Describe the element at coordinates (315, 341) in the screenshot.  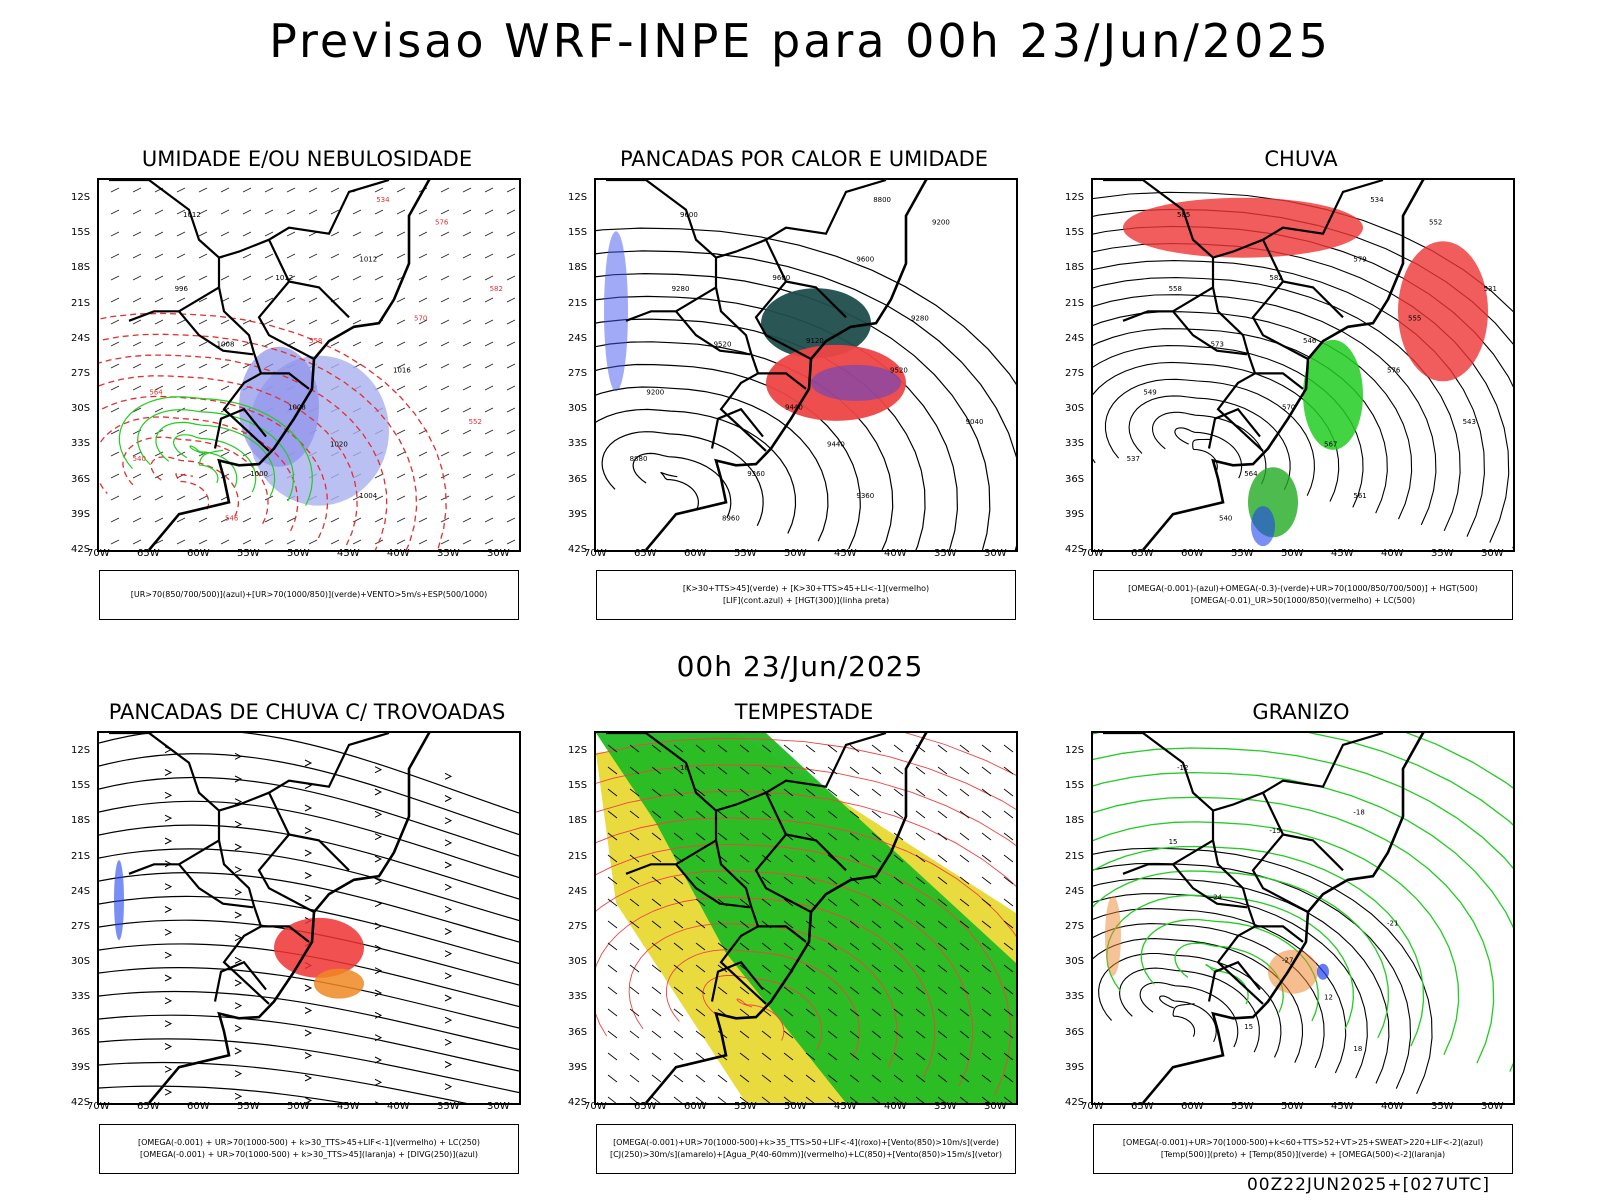
I see `contour-label: 558` at that location.